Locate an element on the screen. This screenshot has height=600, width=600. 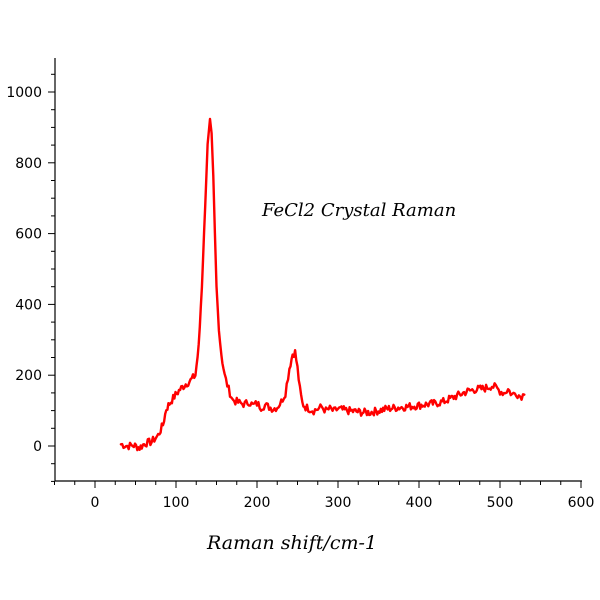
y-tick-label: 400 is located at coordinates (28, 305).